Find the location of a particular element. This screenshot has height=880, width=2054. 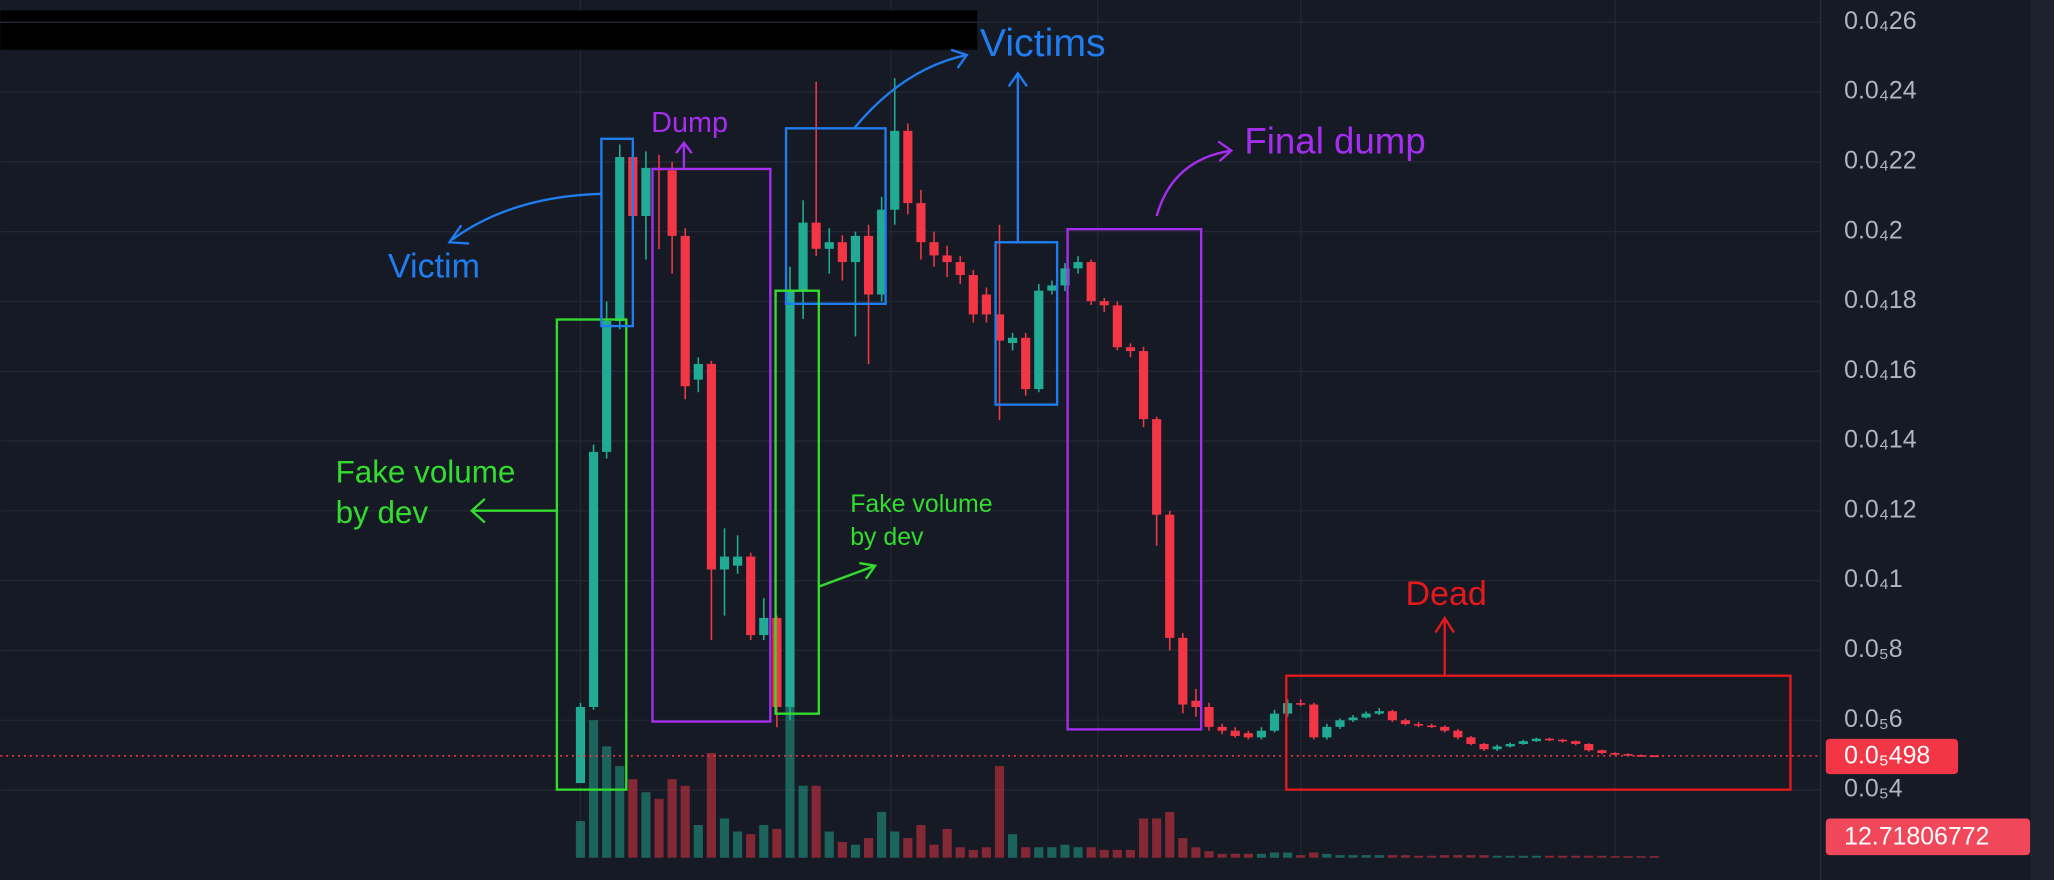

price-tag-label: 0.0₅498 is located at coordinates (1887, 756).